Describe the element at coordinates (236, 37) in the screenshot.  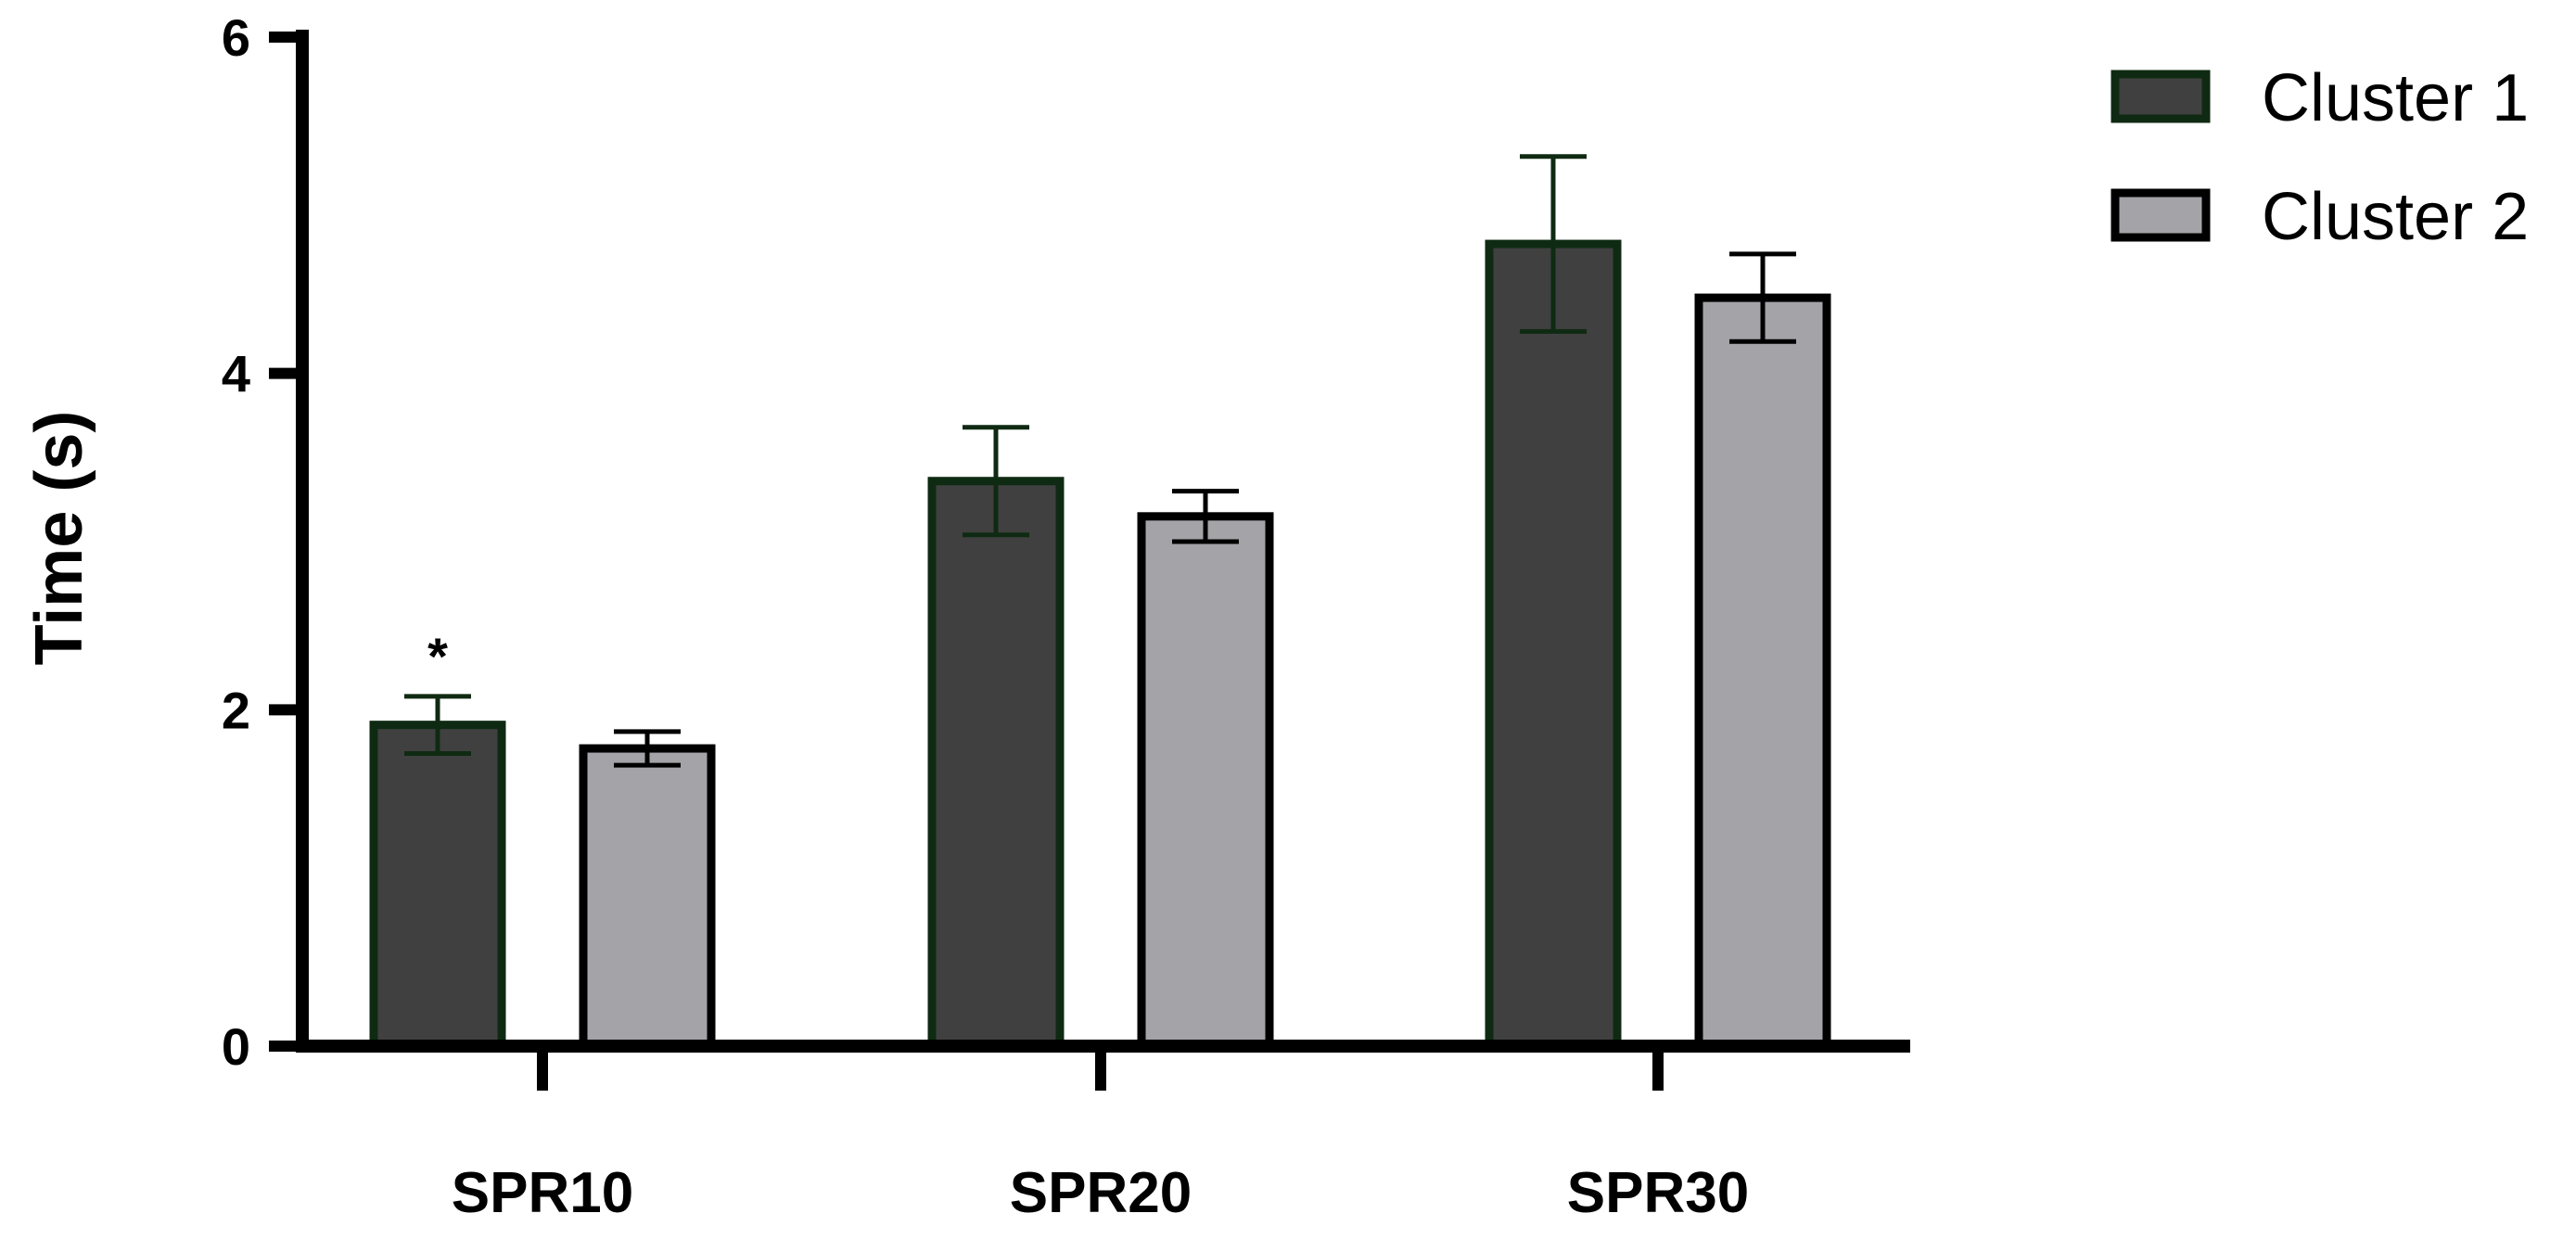
I see `y-tick-label-6: 6` at that location.